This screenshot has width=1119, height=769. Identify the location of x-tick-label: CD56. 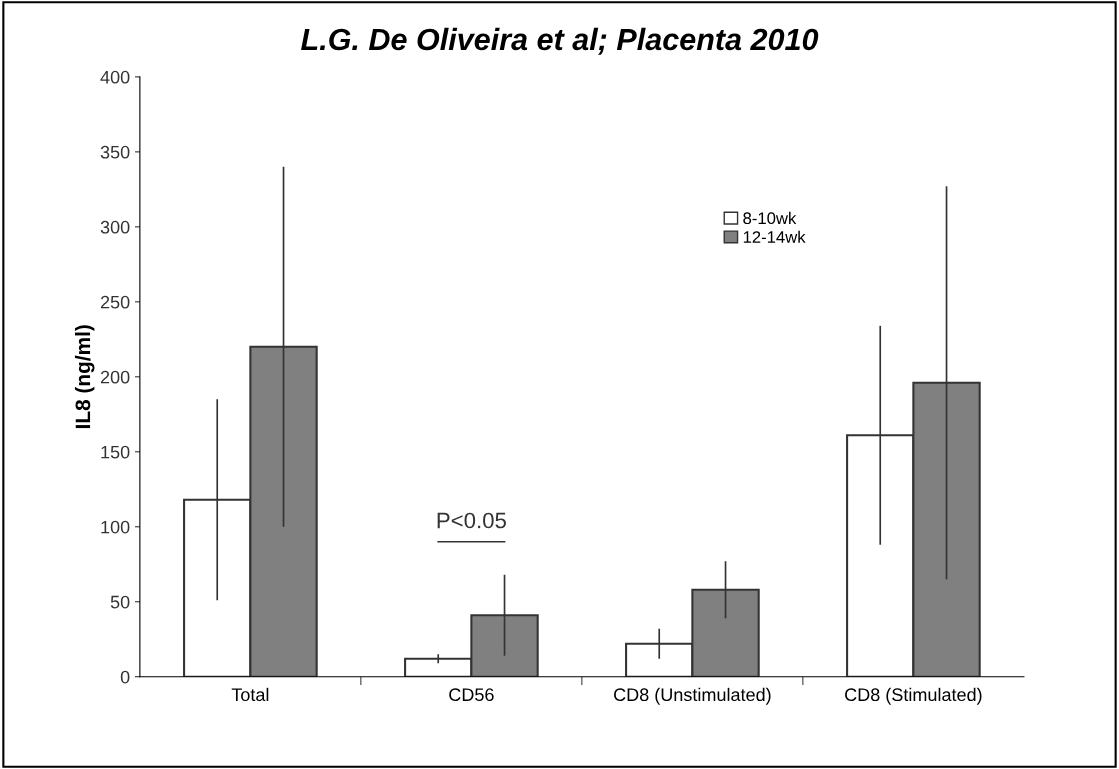
(471, 695).